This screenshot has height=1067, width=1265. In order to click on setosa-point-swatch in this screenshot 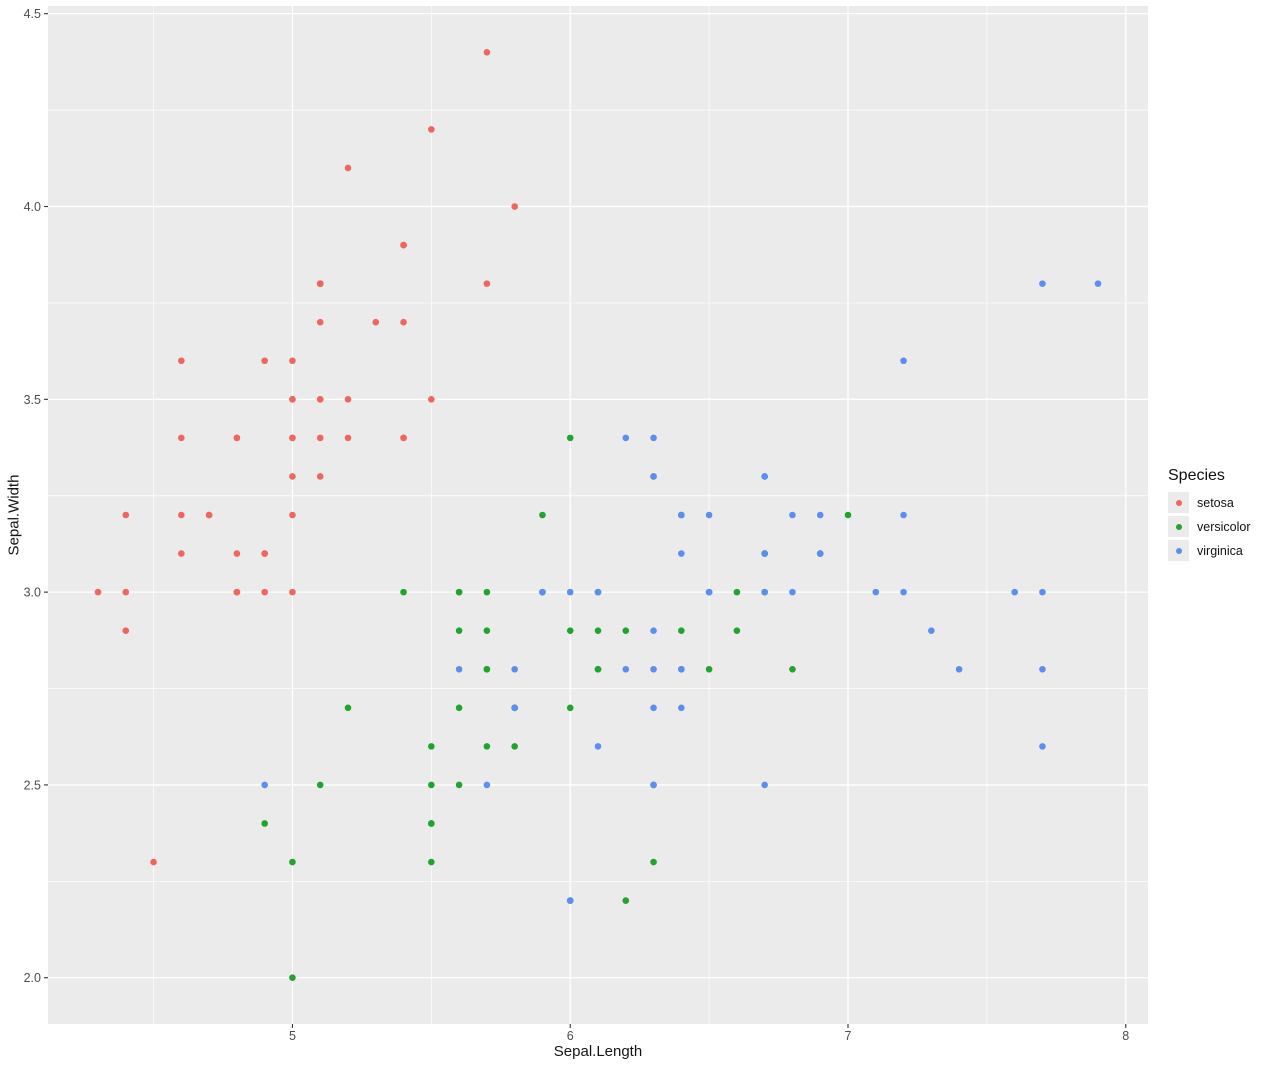, I will do `click(1178, 502)`.